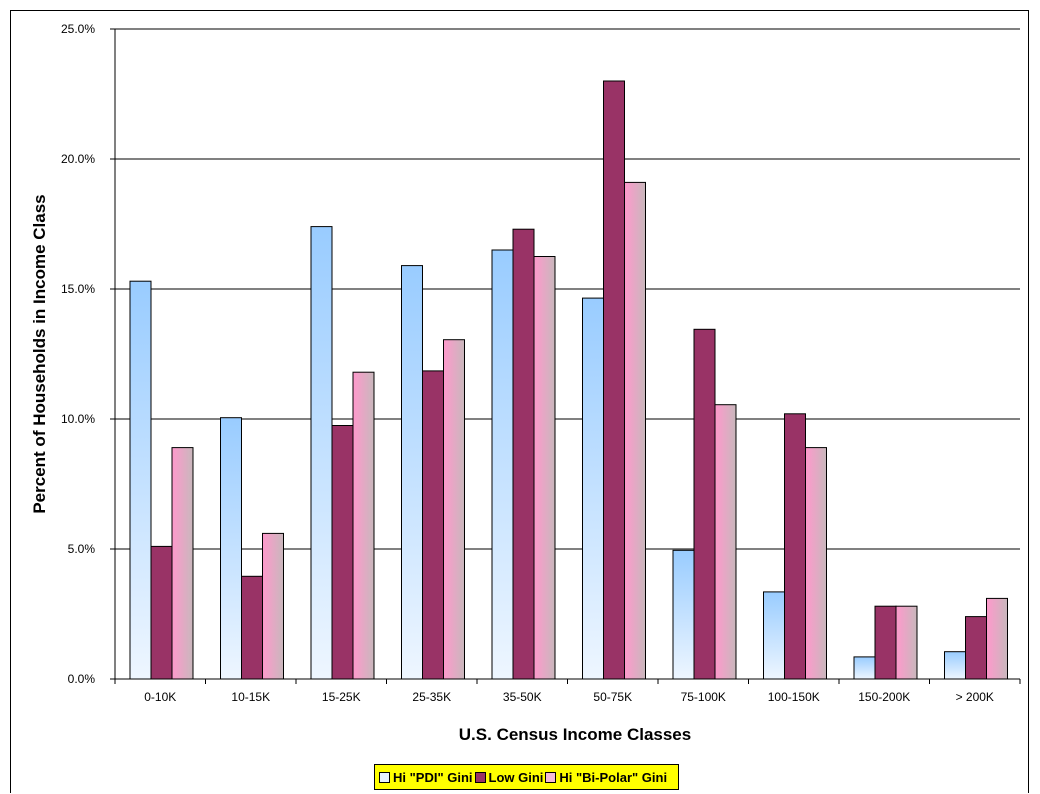  What do you see at coordinates (516, 777) in the screenshot?
I see `legend-label-low-gini: Low Gini` at bounding box center [516, 777].